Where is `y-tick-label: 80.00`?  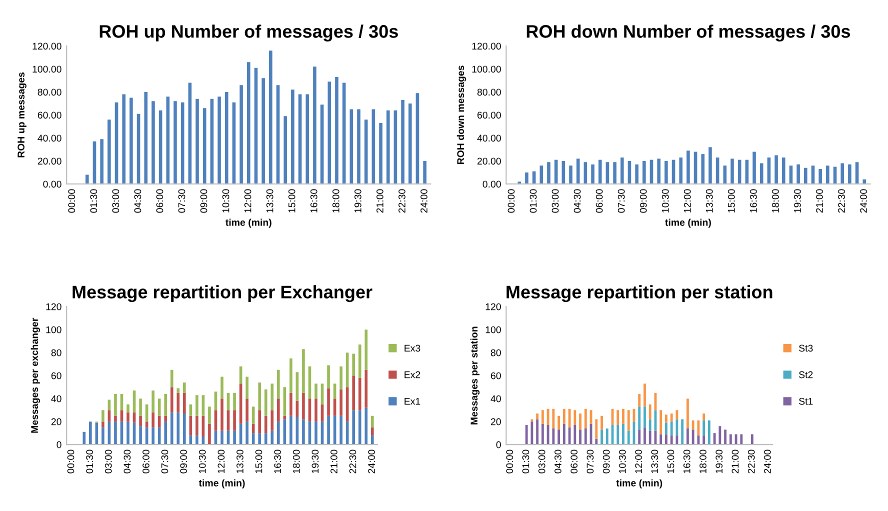
y-tick-label: 80.00 is located at coordinates (50, 92).